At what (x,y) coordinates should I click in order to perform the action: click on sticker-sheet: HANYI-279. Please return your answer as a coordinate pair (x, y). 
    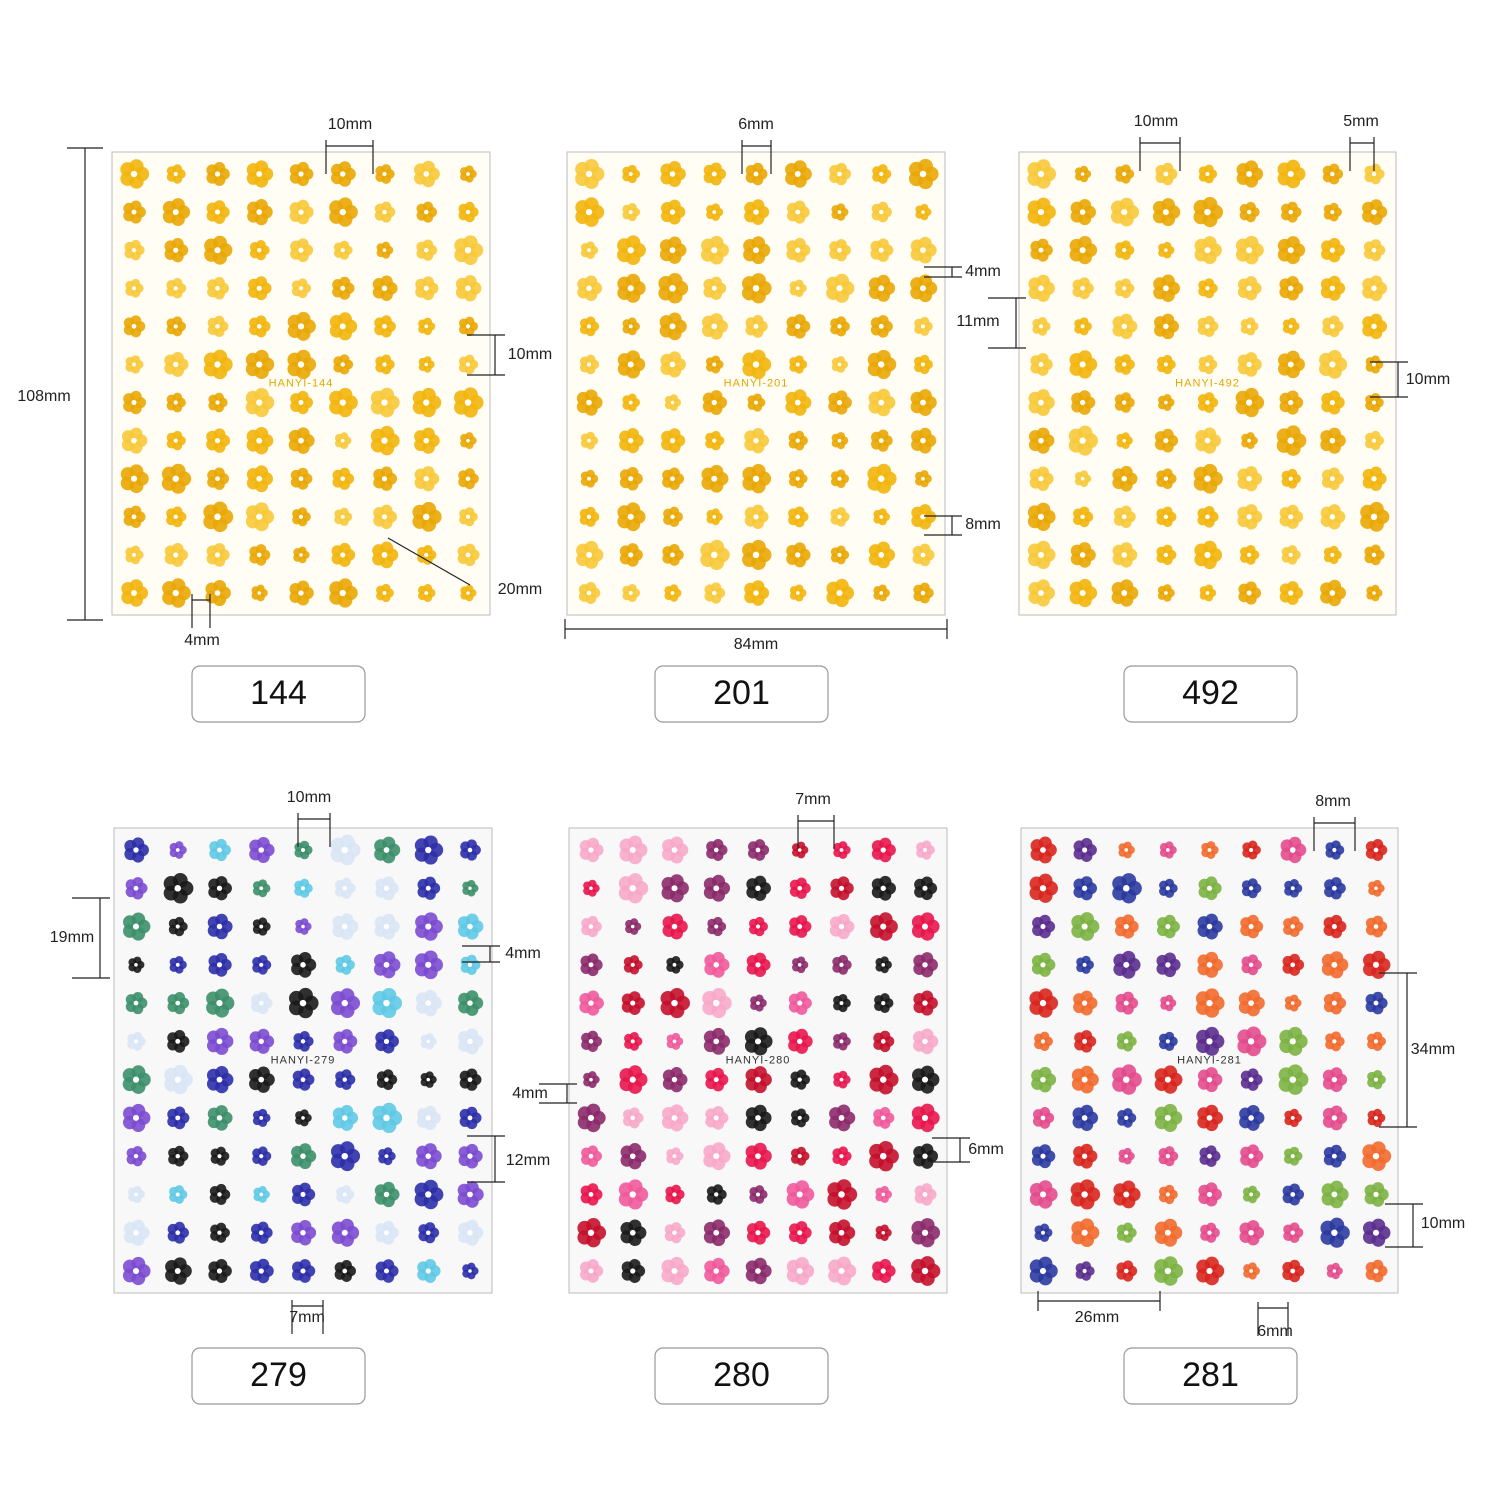
    Looking at the image, I should click on (303, 1060).